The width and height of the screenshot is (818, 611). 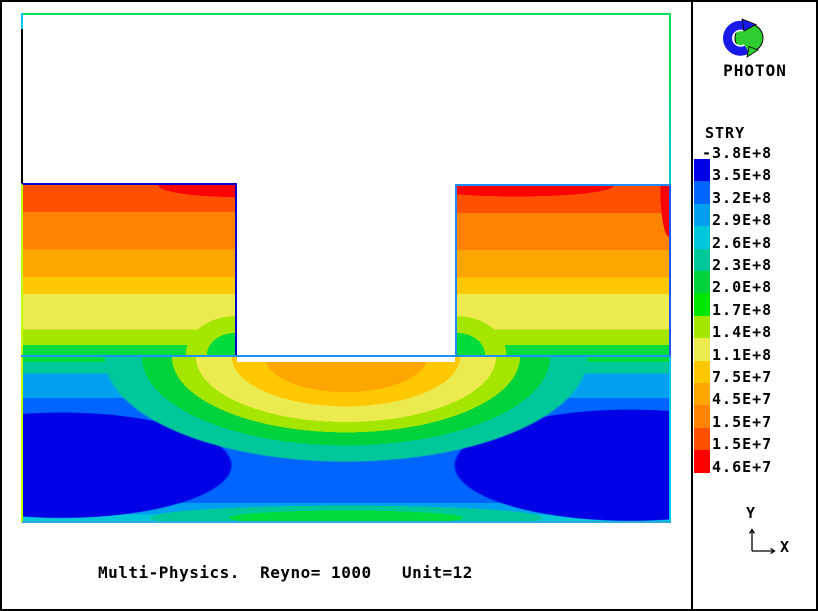 I want to click on legend-tick-label: -3.5E+8, so click(x=737, y=175).